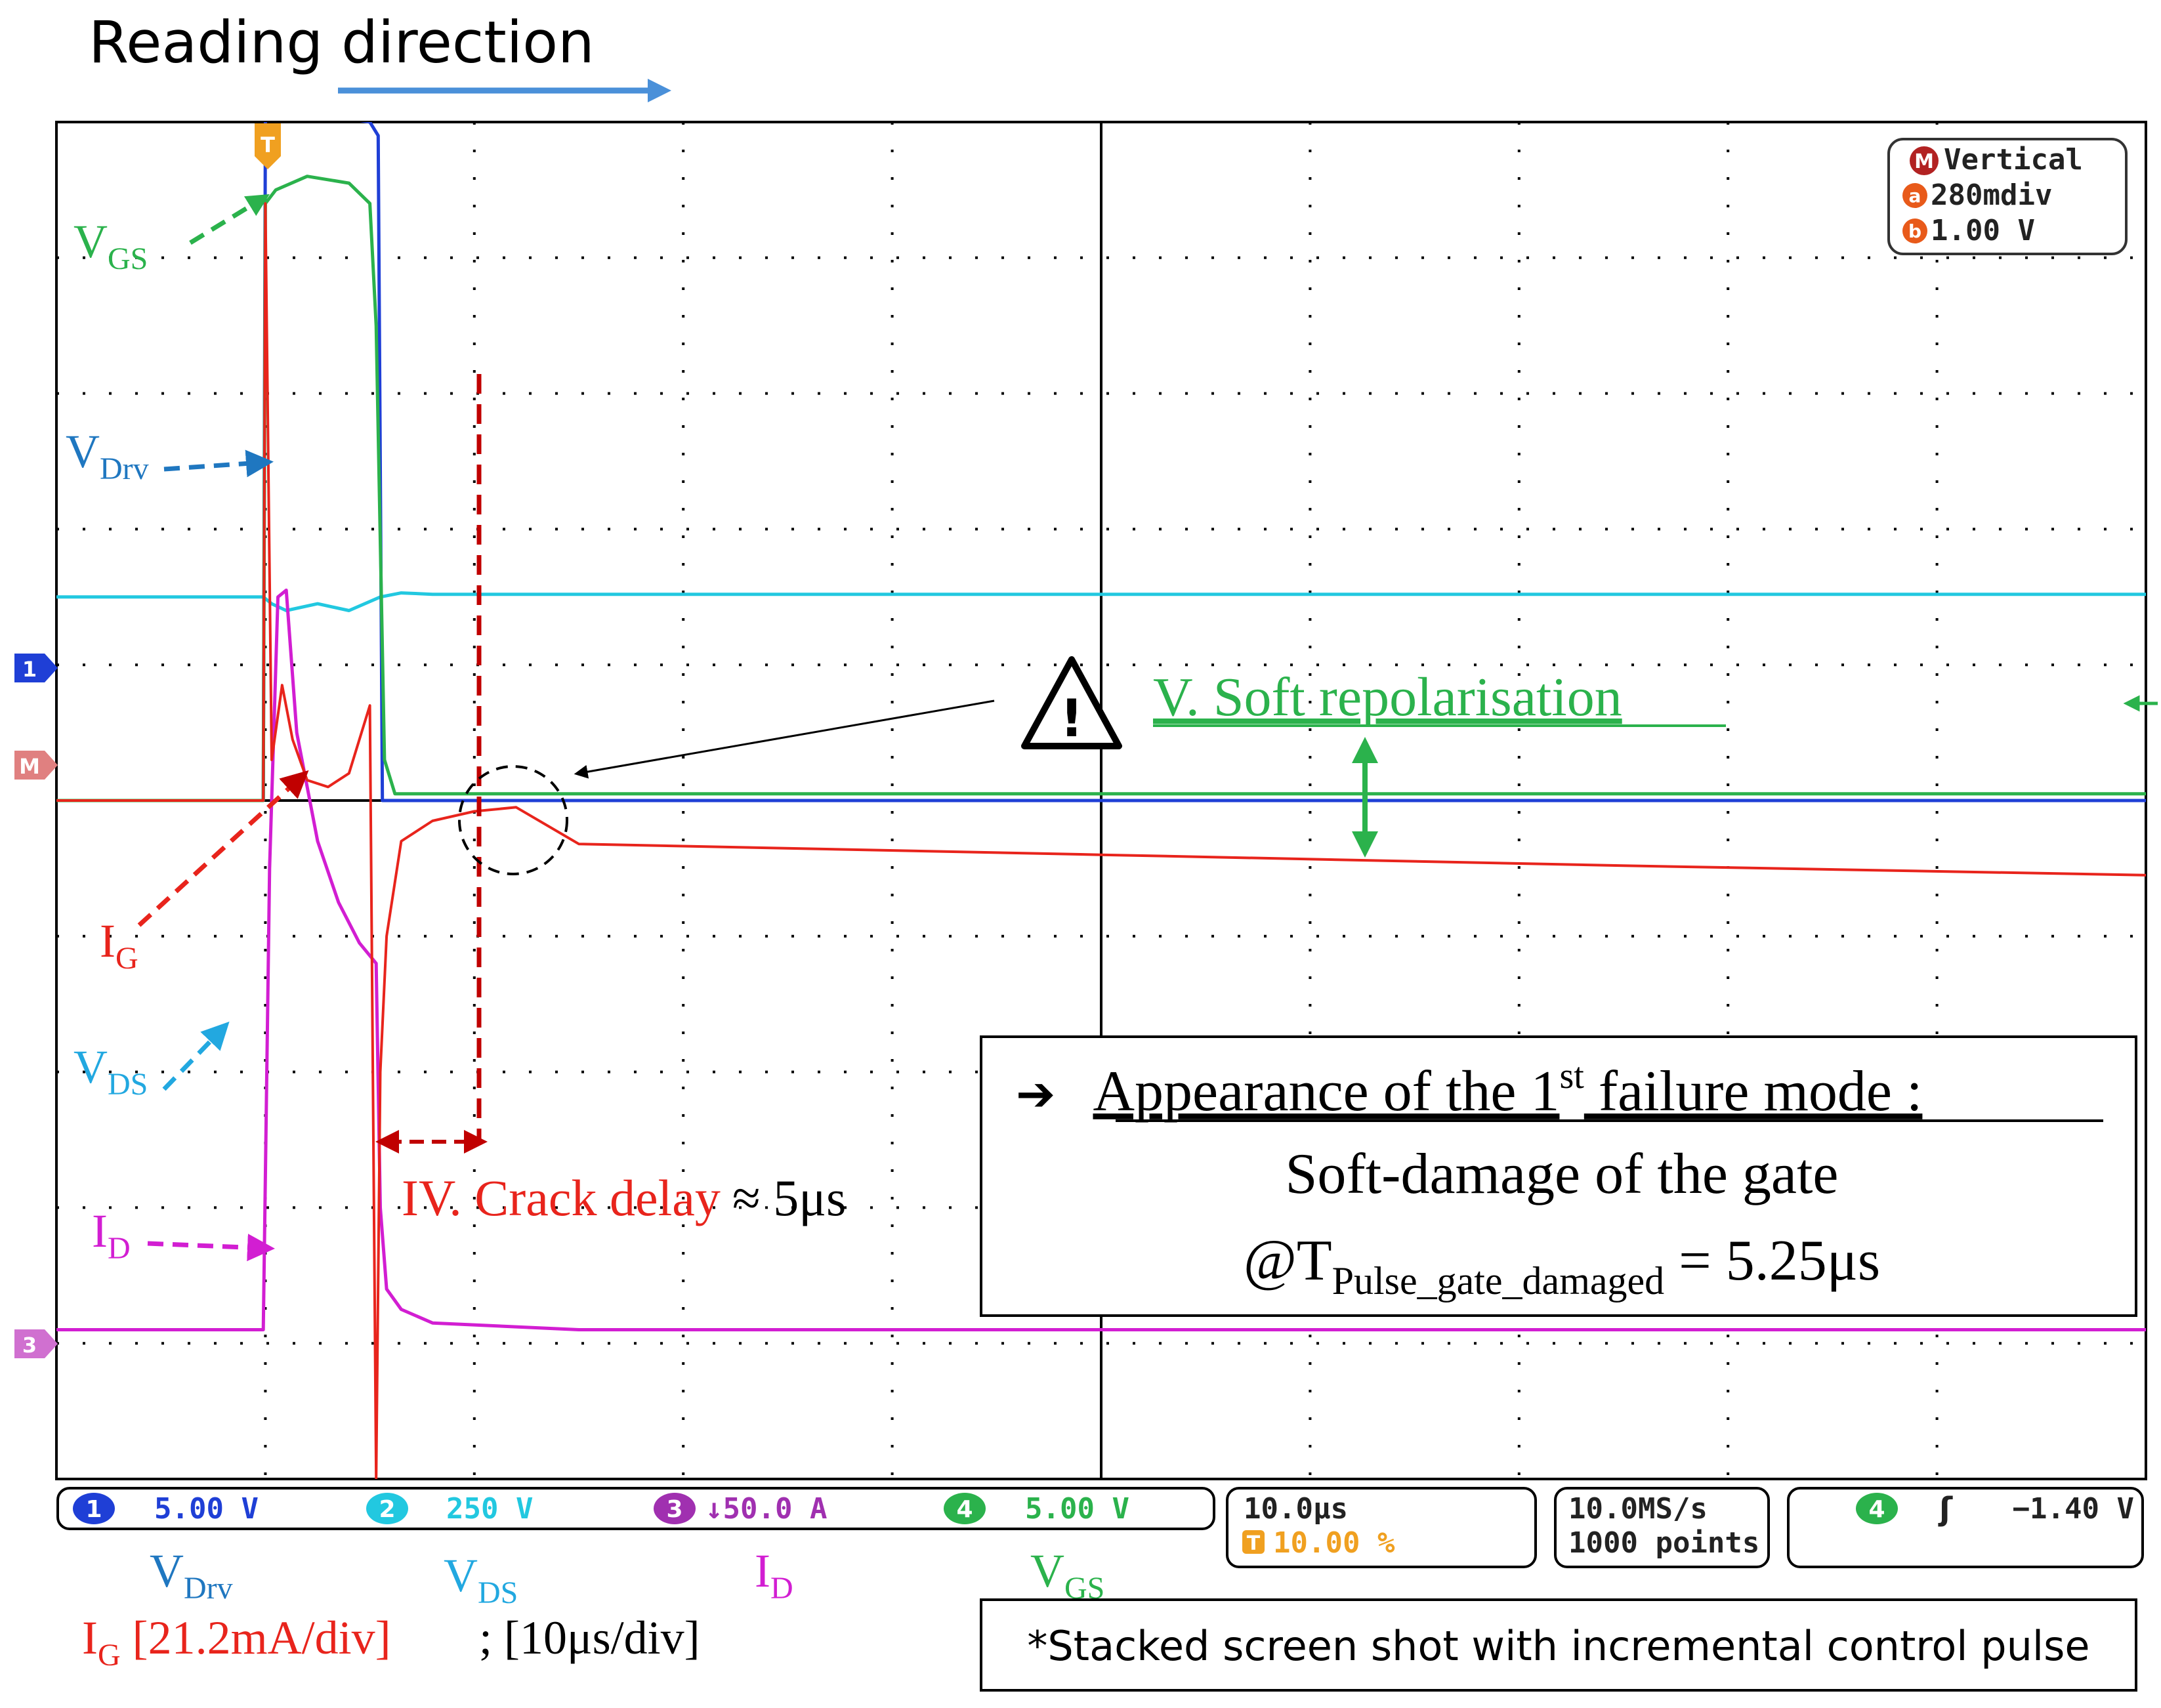  Describe the element at coordinates (561, 1198) in the screenshot. I see `crack-delay-label: IV. Crack delay` at that location.